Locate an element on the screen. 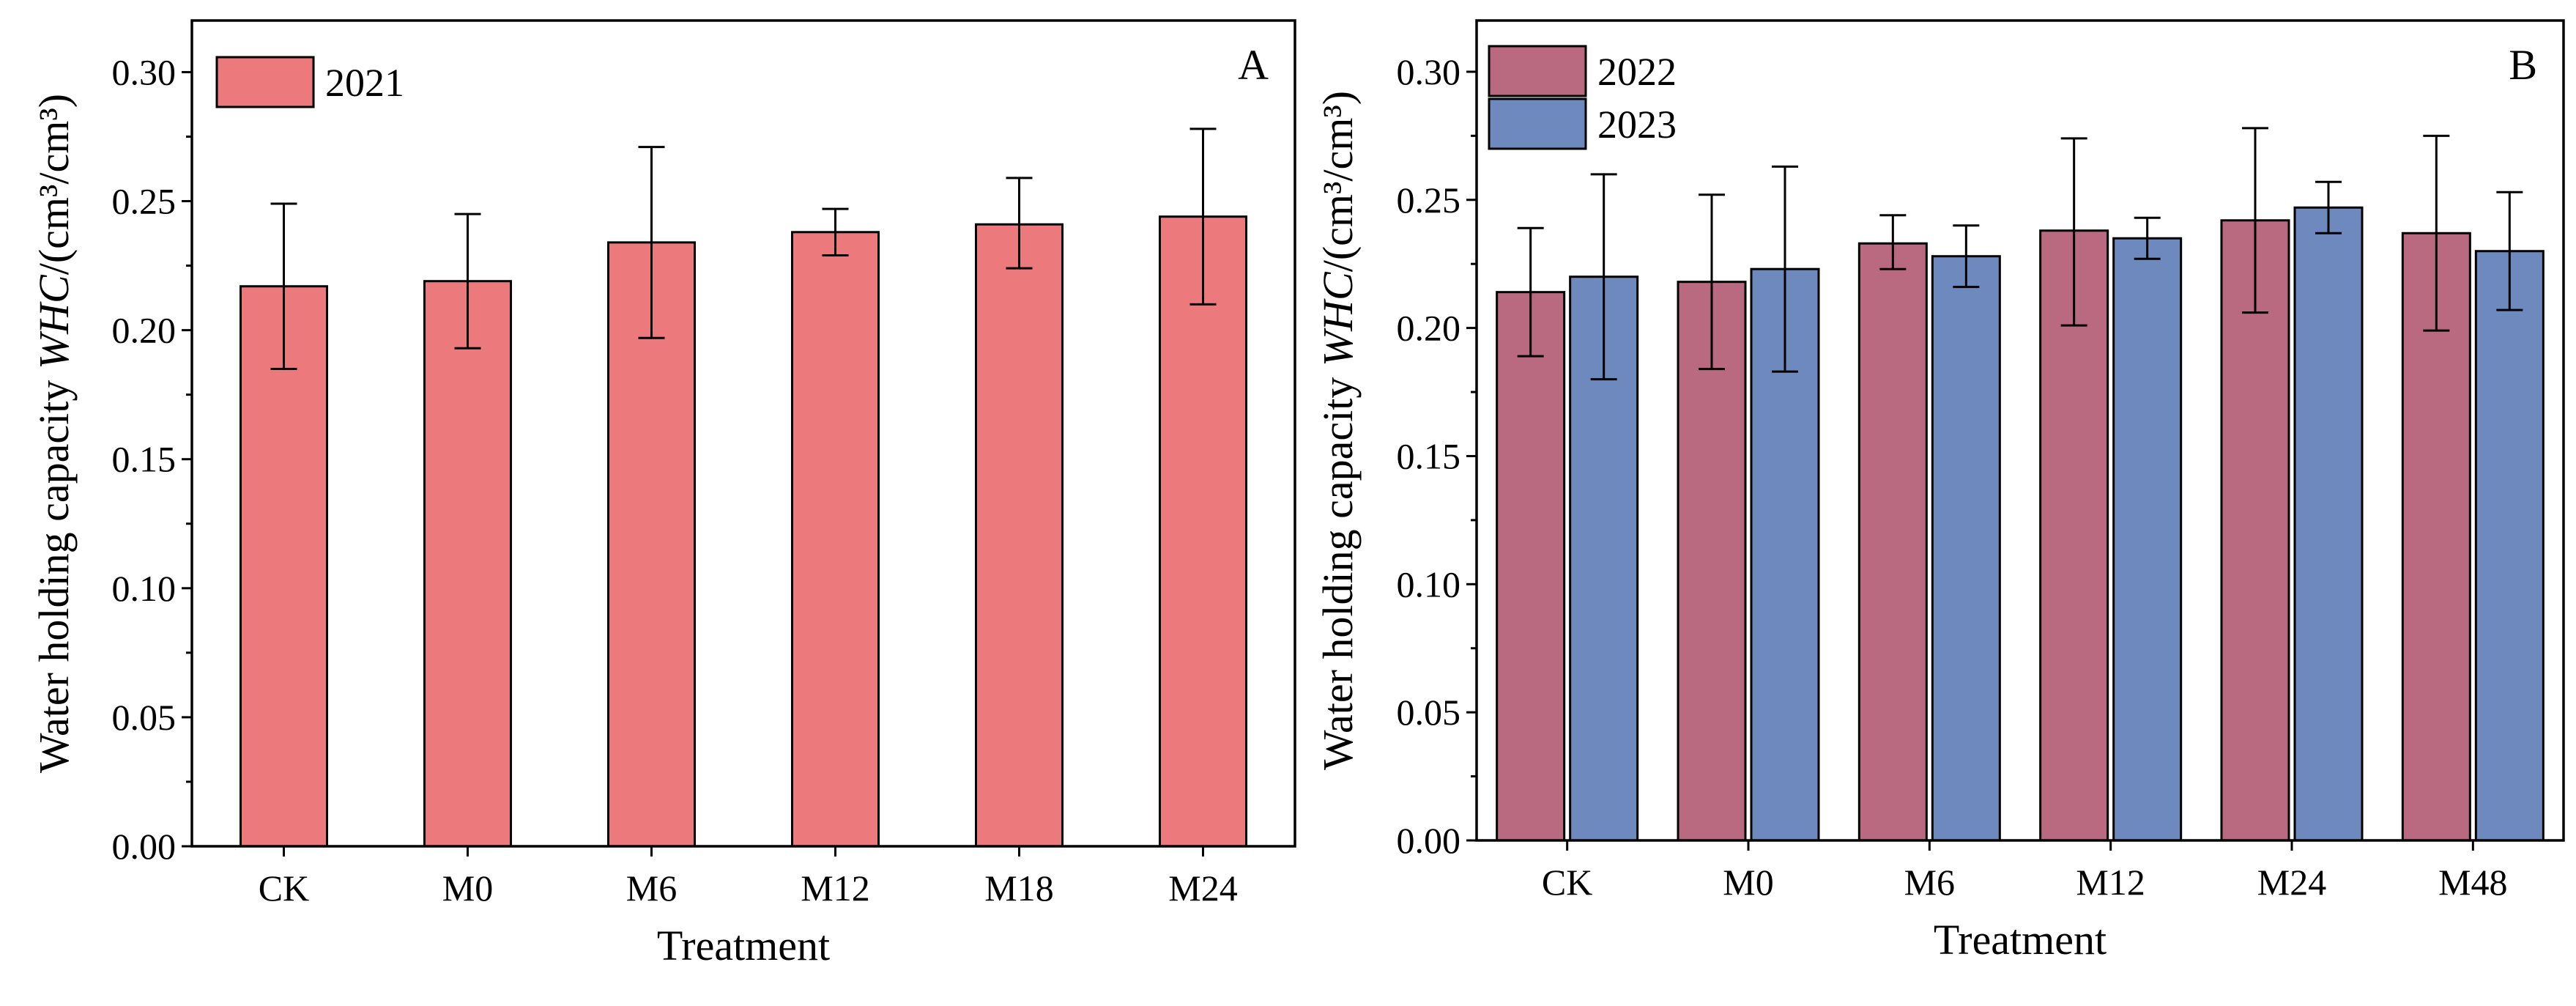  bar-2021-M24 is located at coordinates (1203, 532).